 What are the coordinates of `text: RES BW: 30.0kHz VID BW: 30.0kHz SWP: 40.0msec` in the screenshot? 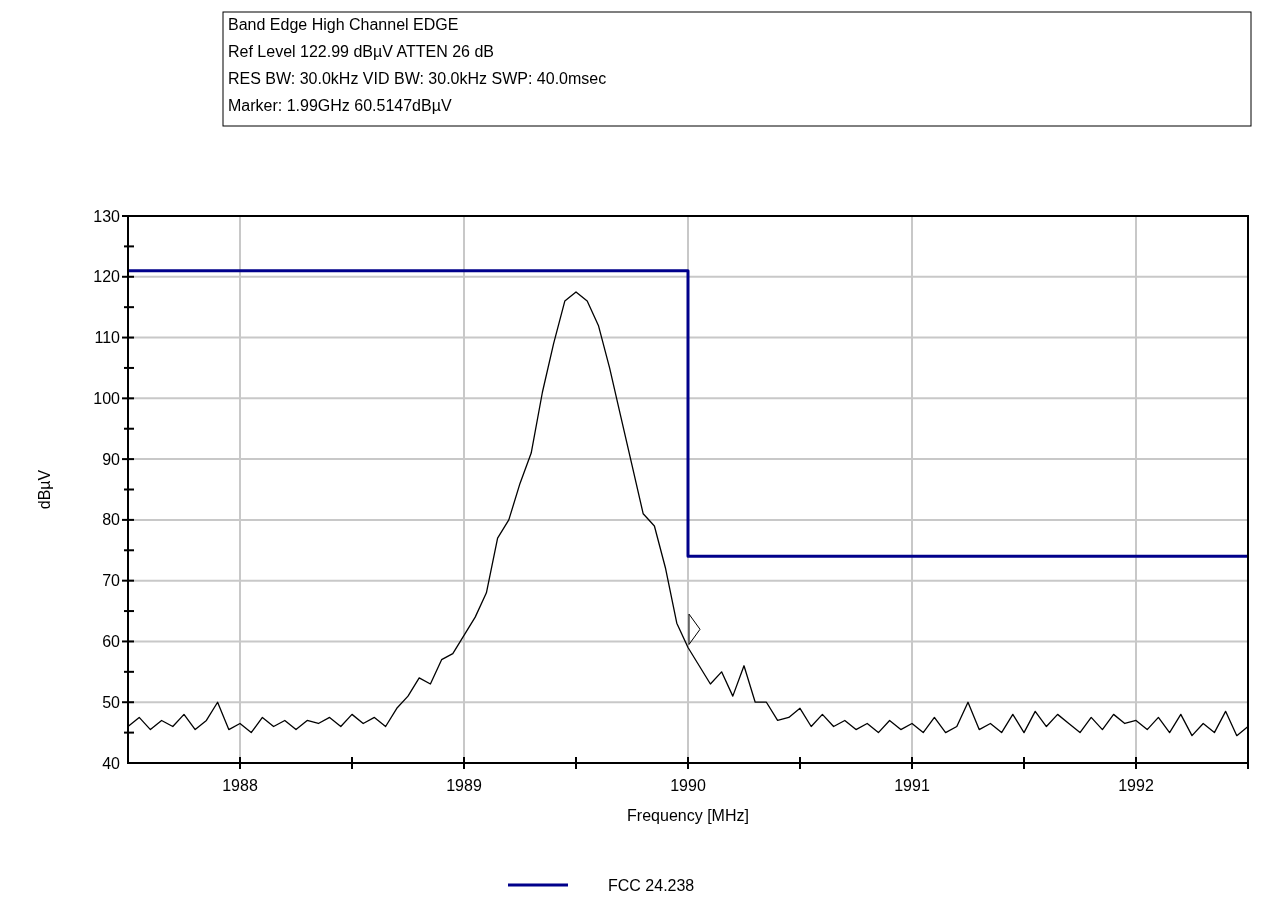 It's located at (417, 78).